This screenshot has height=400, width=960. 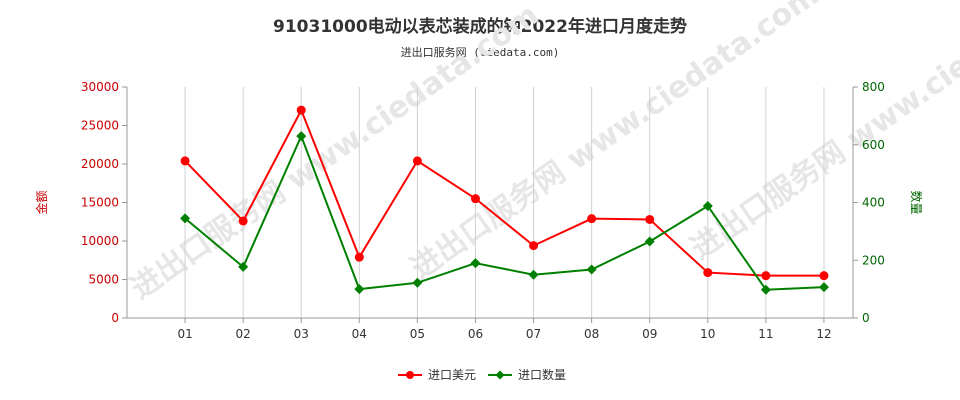 I want to click on y-left-tick-label: 25000, so click(x=100, y=126).